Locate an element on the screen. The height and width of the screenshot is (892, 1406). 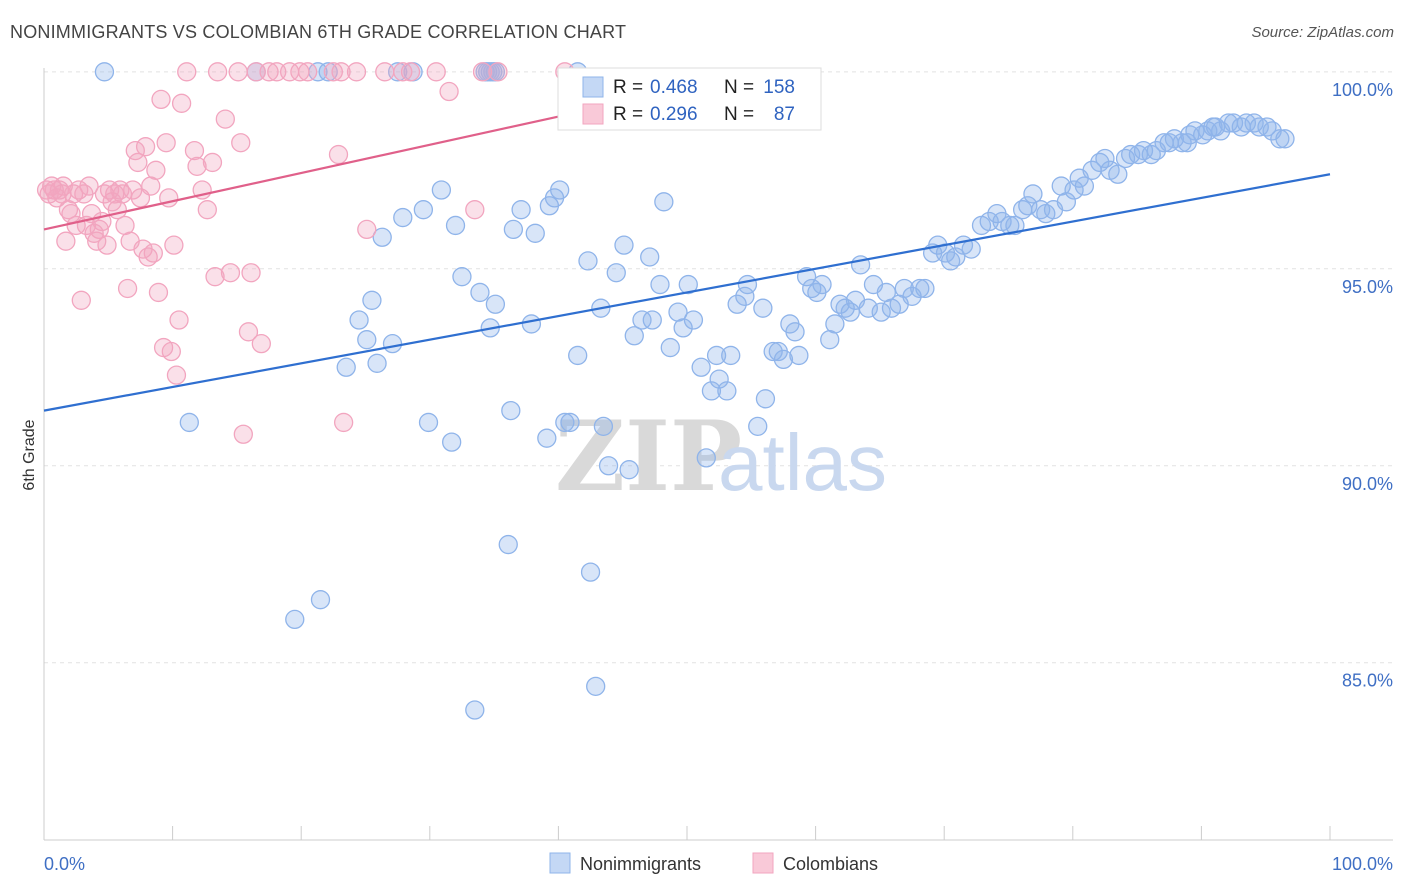
legend-r-value-1: 0.296 is located at coordinates (674, 114).